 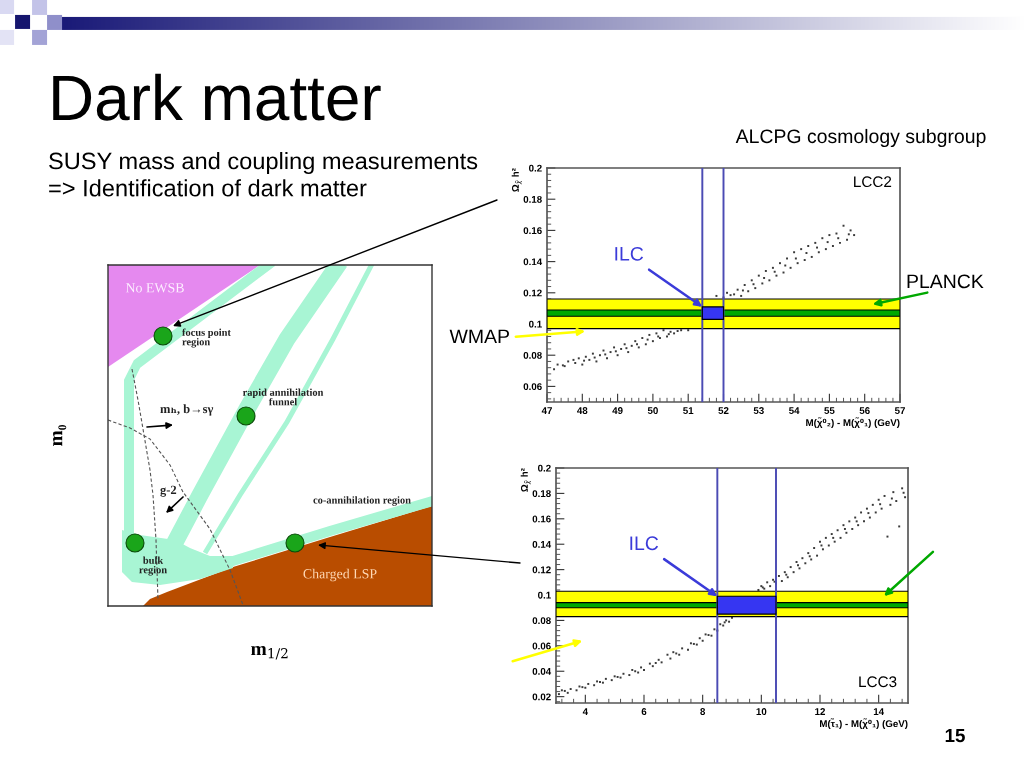 I want to click on x-tick-label: 48, so click(x=582, y=410).